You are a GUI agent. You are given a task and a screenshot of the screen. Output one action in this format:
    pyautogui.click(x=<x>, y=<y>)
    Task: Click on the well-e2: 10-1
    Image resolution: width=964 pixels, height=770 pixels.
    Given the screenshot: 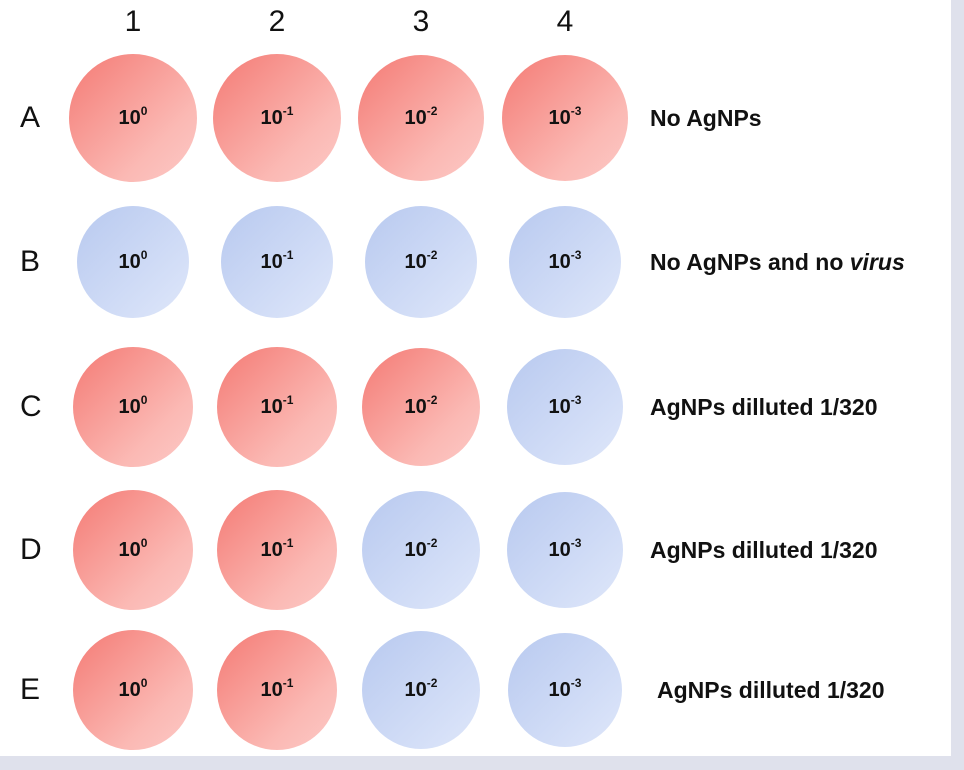 What is the action you would take?
    pyautogui.click(x=277, y=690)
    